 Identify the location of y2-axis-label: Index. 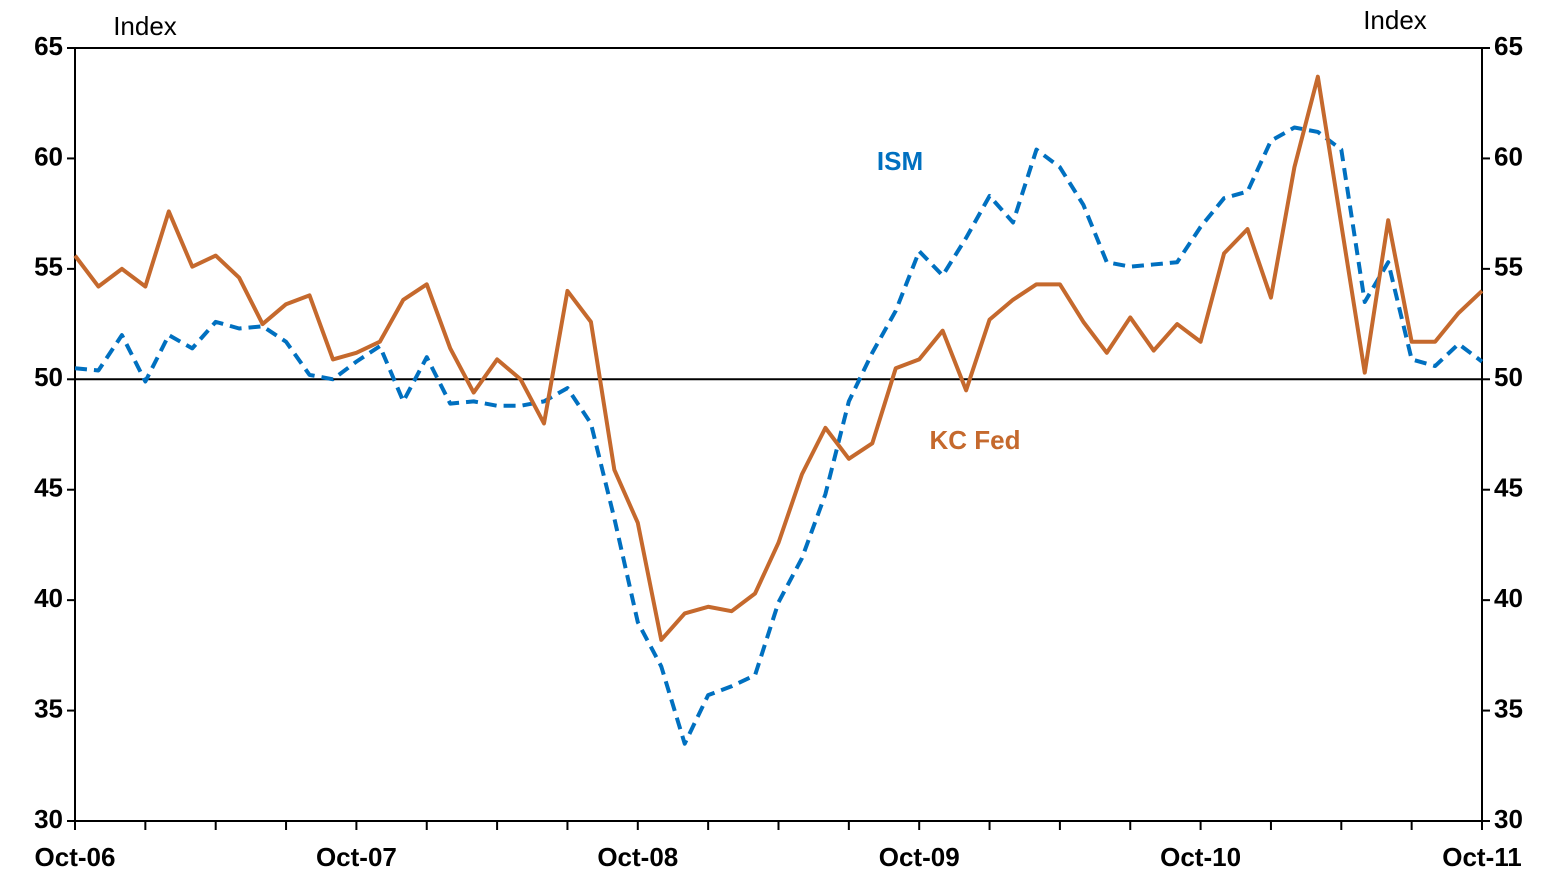
(1395, 20).